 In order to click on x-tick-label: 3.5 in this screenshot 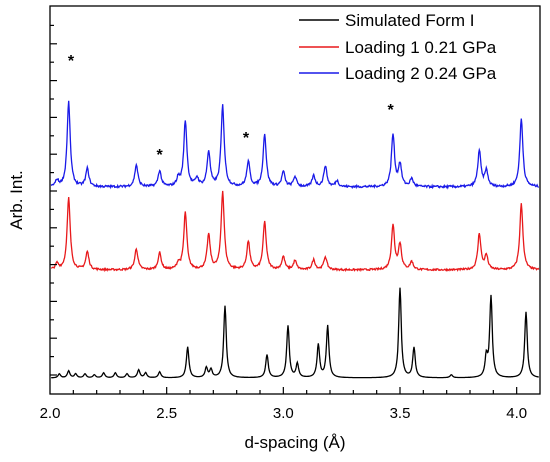, I will do `click(400, 413)`.